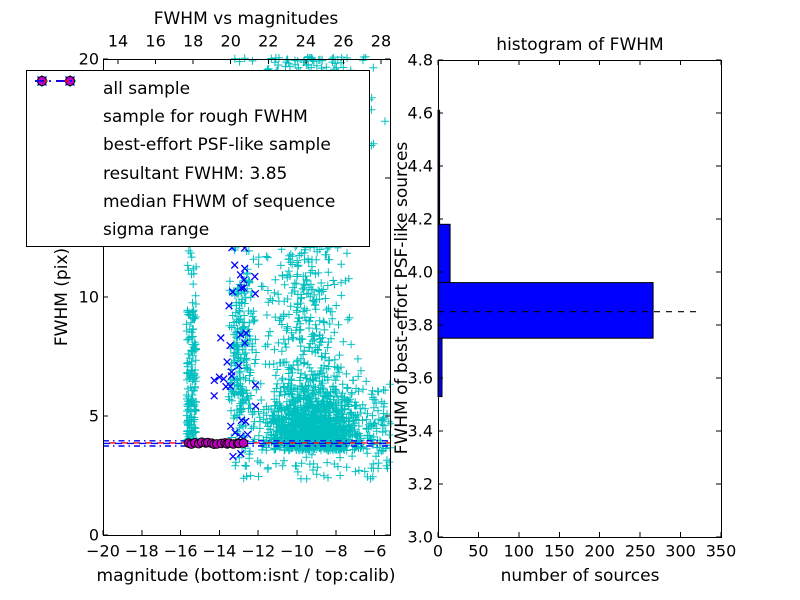 The image size is (800, 600). What do you see at coordinates (198, 103) in the screenshot?
I see `legend-row-rough-sample: sample for rough FWHM` at bounding box center [198, 103].